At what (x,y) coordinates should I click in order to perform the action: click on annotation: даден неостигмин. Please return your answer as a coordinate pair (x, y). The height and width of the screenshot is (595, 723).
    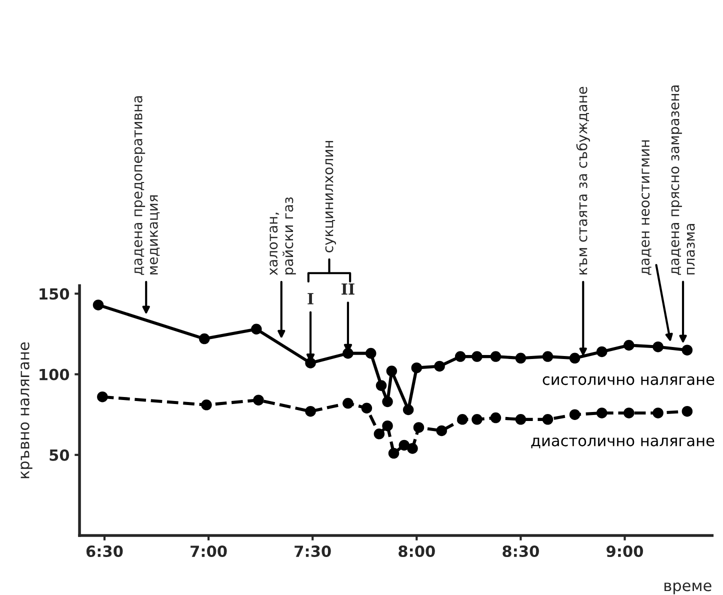
    Looking at the image, I should click on (647, 207).